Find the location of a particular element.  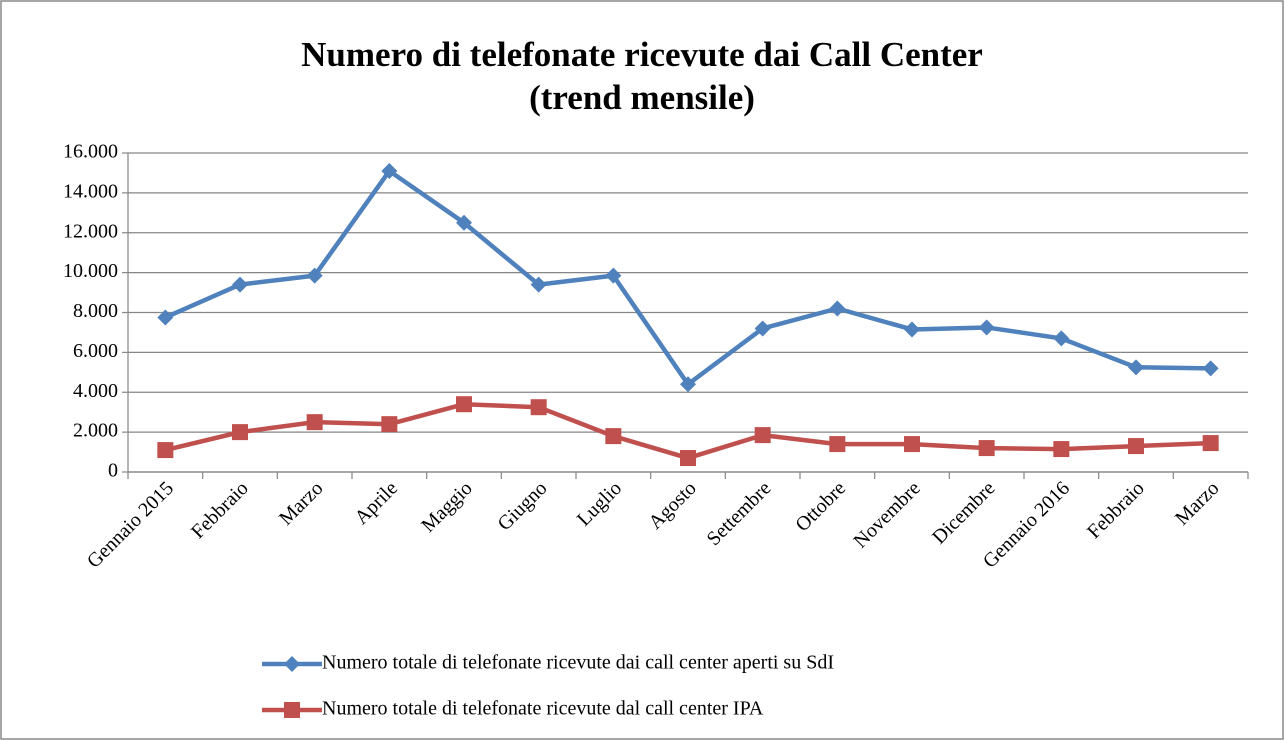

y-tick-label: 16.000 is located at coordinates (90, 152).